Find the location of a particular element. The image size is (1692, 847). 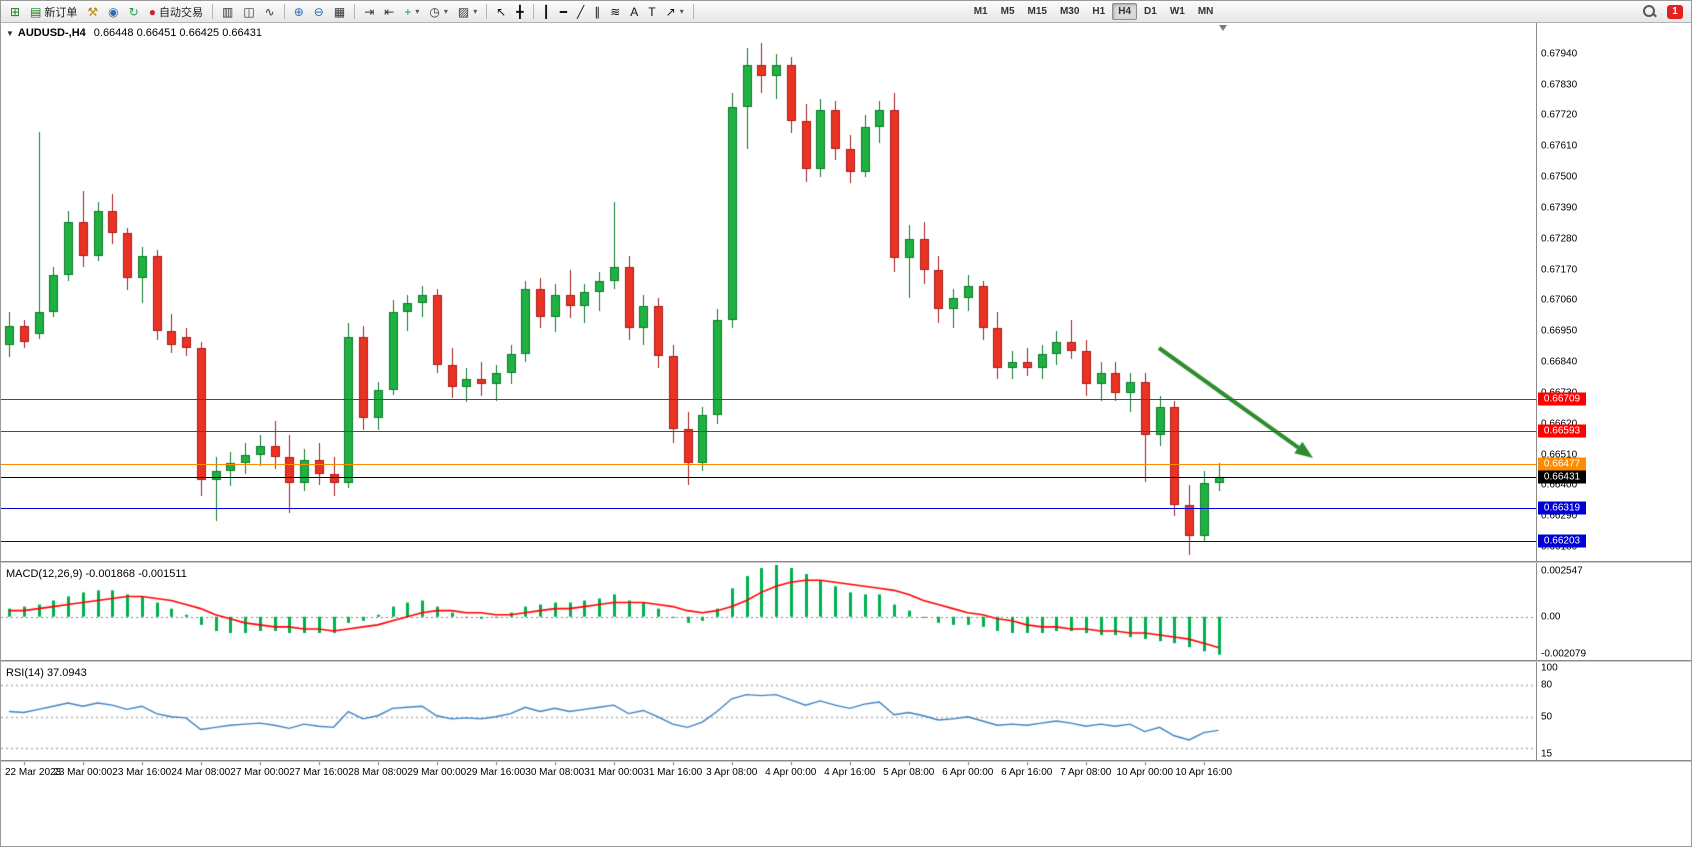

price-axis-label: 0.66950 is located at coordinates (1559, 331).